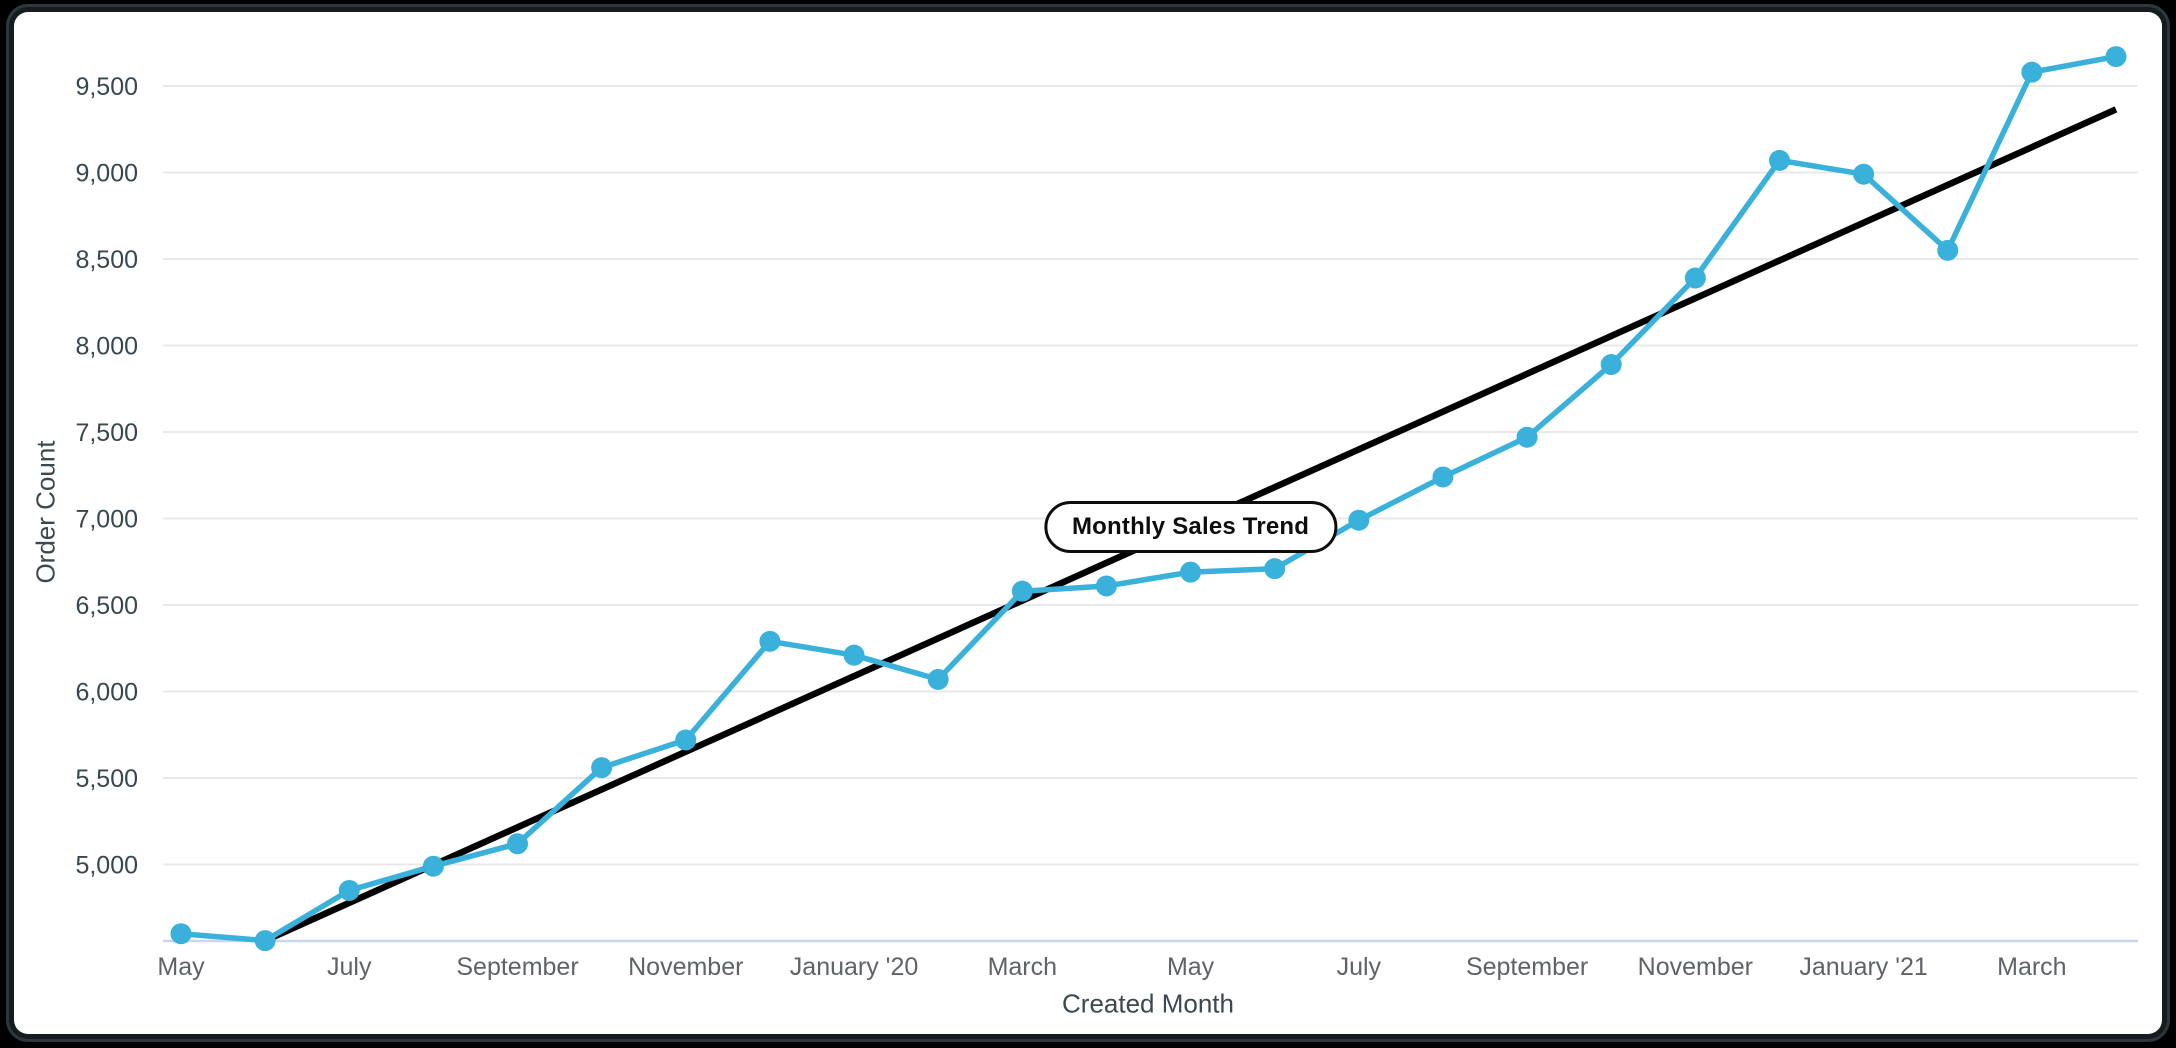  I want to click on y-tick-label: 5,500, so click(106, 779).